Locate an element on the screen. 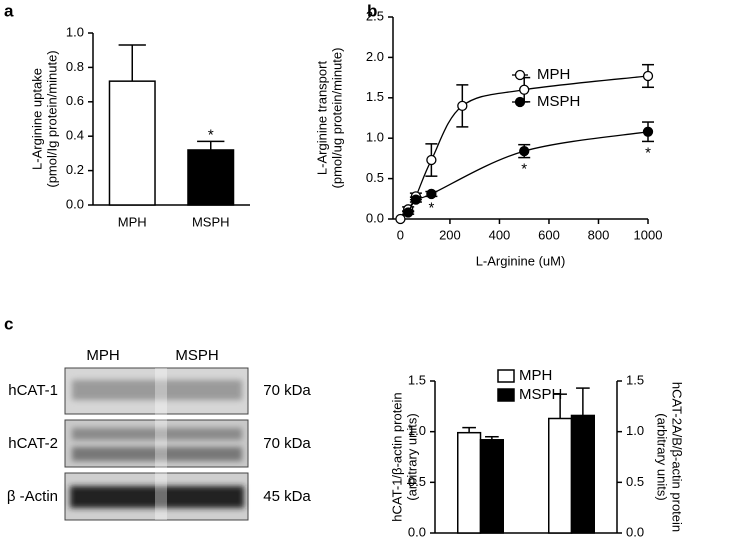  curve is located at coordinates (528, 172).